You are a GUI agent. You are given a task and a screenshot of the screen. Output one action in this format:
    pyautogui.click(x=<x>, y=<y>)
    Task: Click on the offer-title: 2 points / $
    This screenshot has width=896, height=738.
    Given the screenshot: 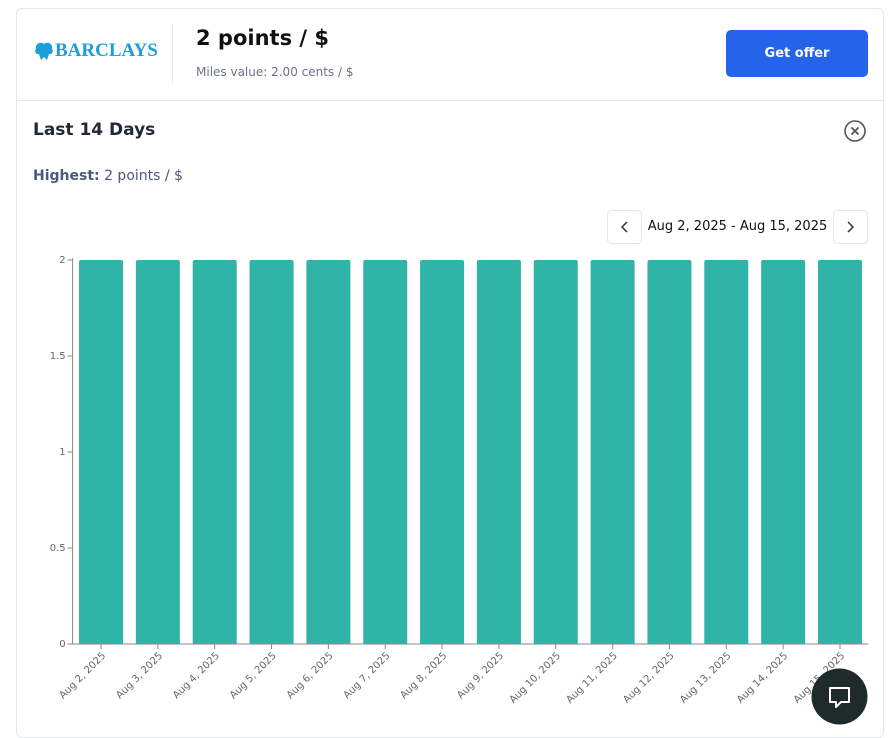 What is the action you would take?
    pyautogui.click(x=262, y=38)
    